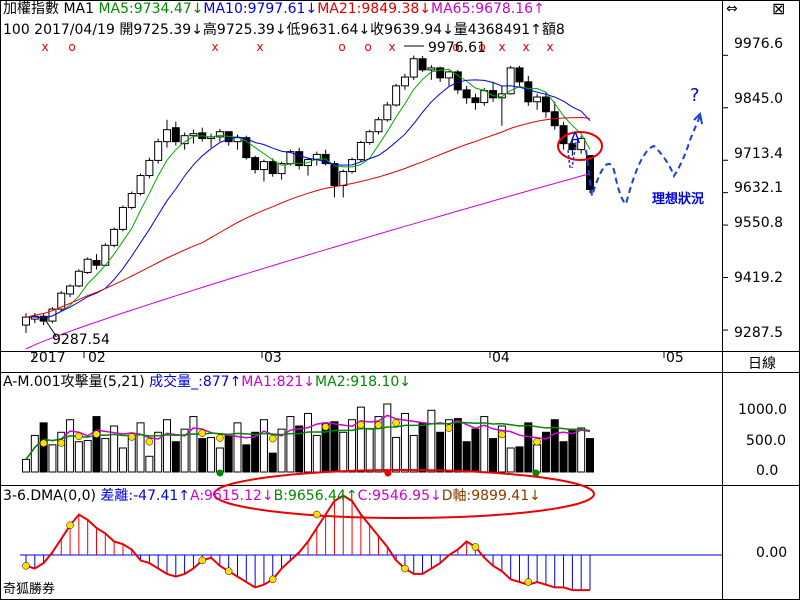 Image resolution: width=800 pixels, height=600 pixels. I want to click on date-axis-label: 02, so click(97, 358).